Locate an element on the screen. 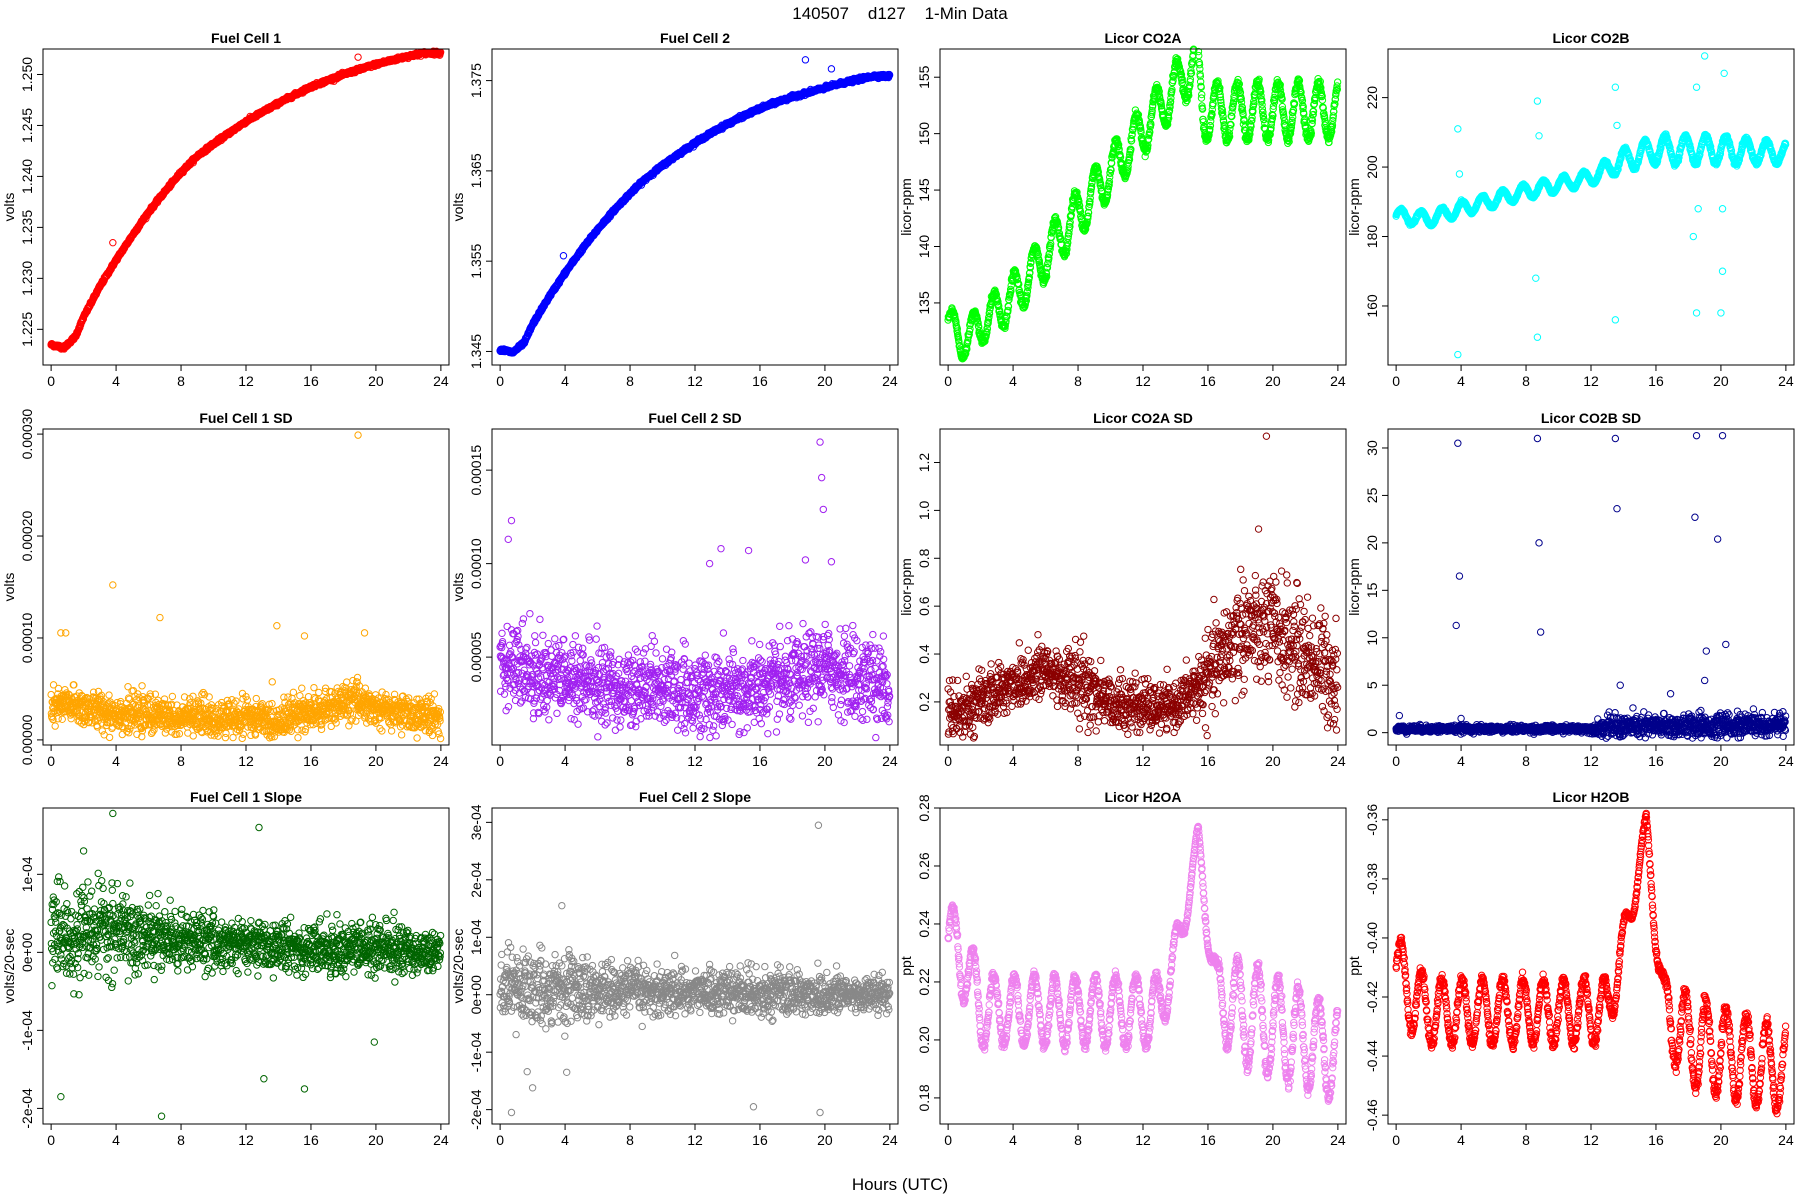  y-tick-label: 1.250 is located at coordinates (27, 74).